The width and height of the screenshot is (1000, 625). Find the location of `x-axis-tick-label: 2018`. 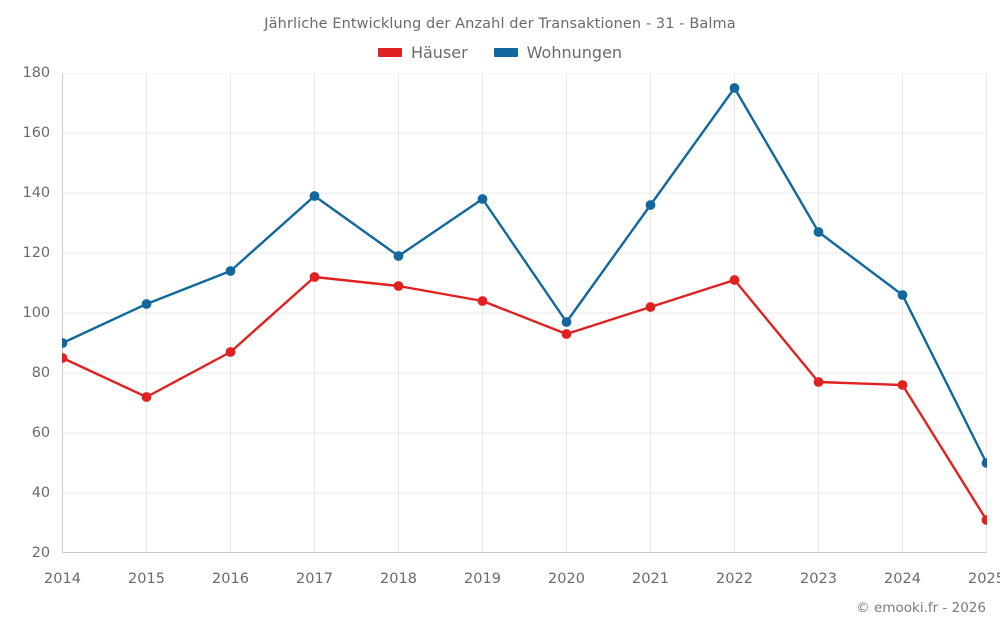

x-axis-tick-label: 2018 is located at coordinates (398, 579).